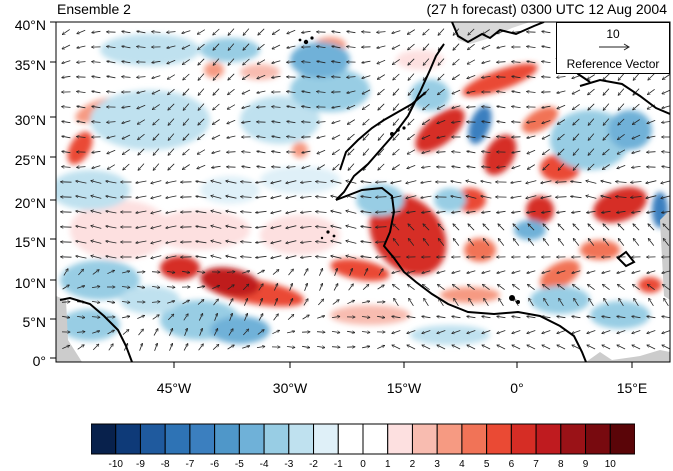 This screenshot has height=471, width=673. Describe the element at coordinates (289, 464) in the screenshot. I see `colorbar-label: -3` at that location.